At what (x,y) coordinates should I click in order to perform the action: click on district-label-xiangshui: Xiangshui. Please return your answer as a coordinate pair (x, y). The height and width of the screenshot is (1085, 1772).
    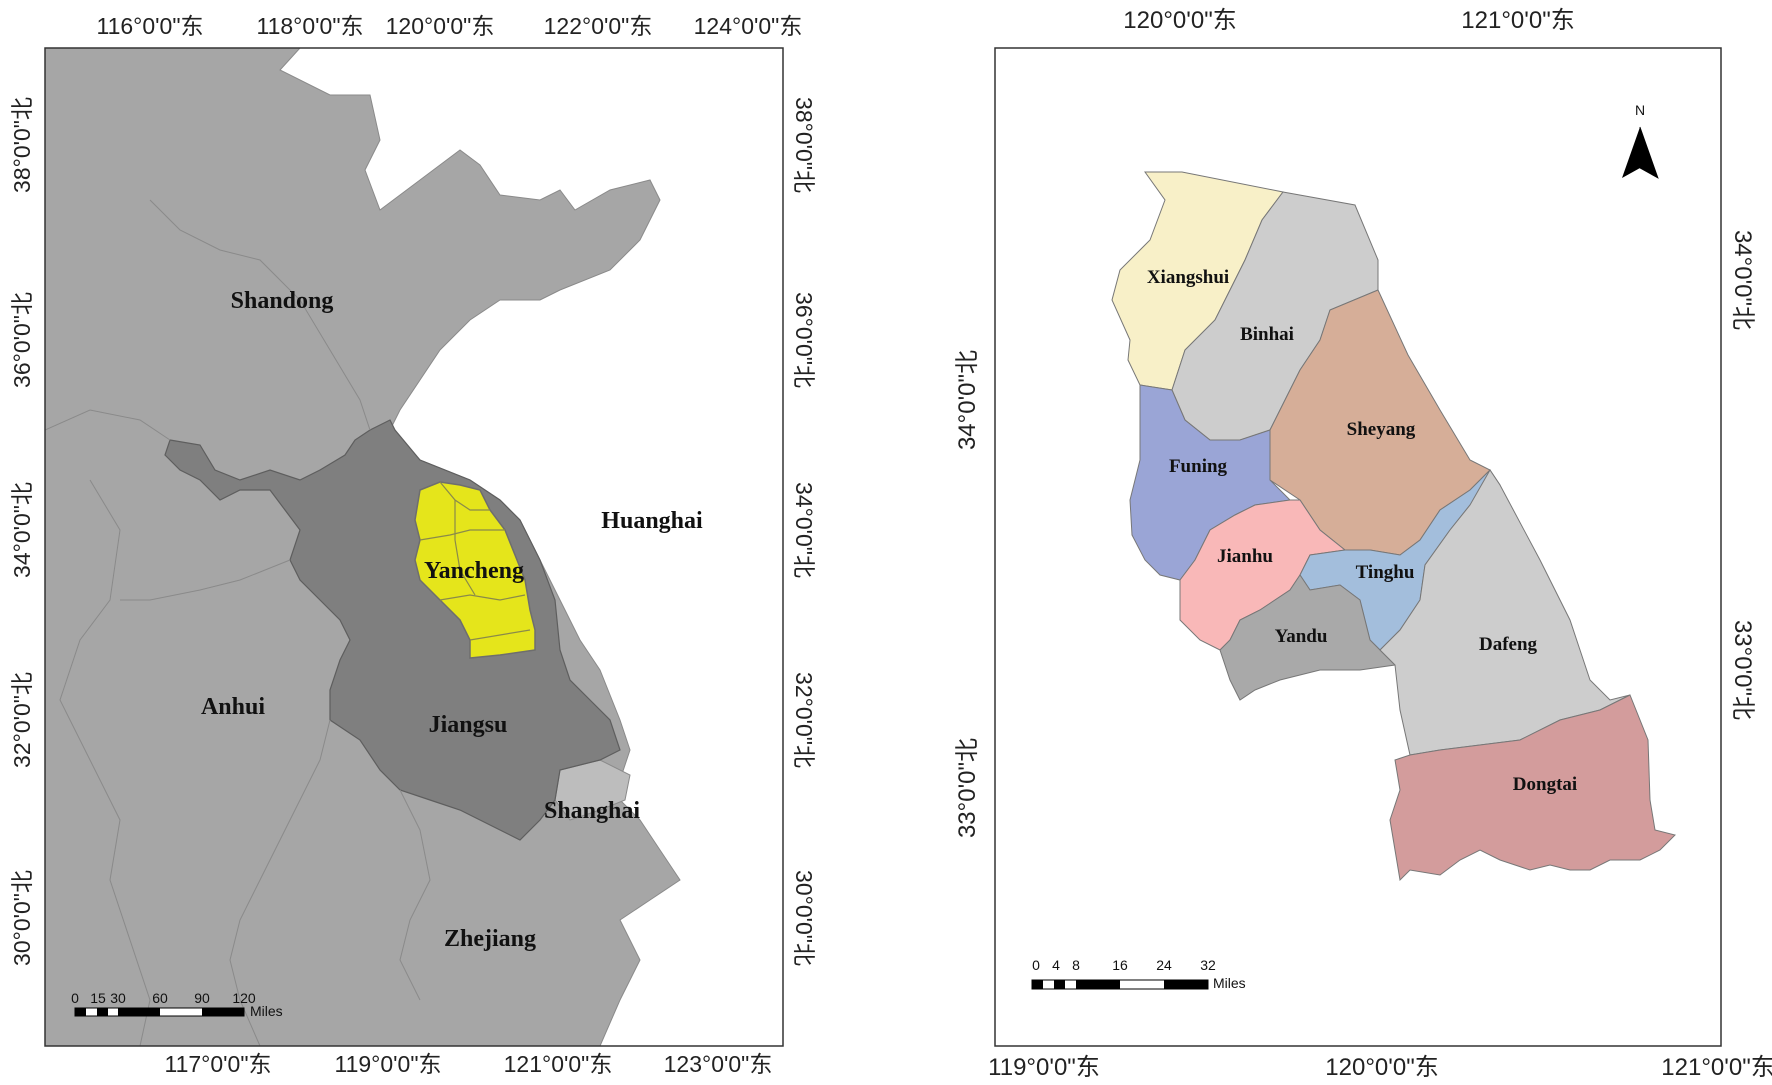
    Looking at the image, I should click on (1188, 277).